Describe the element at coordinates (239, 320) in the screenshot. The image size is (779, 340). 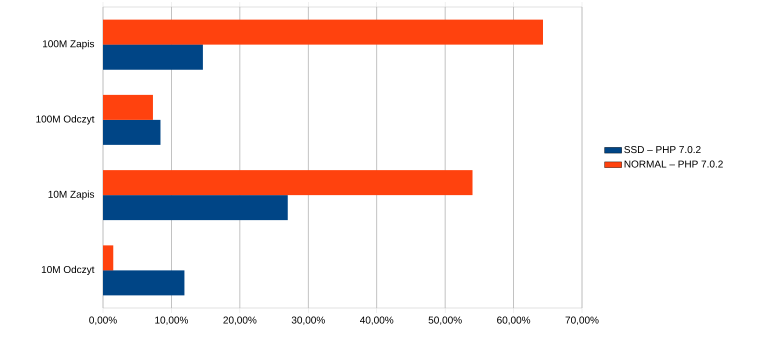
I see `x-tick-label: 20,00%` at that location.